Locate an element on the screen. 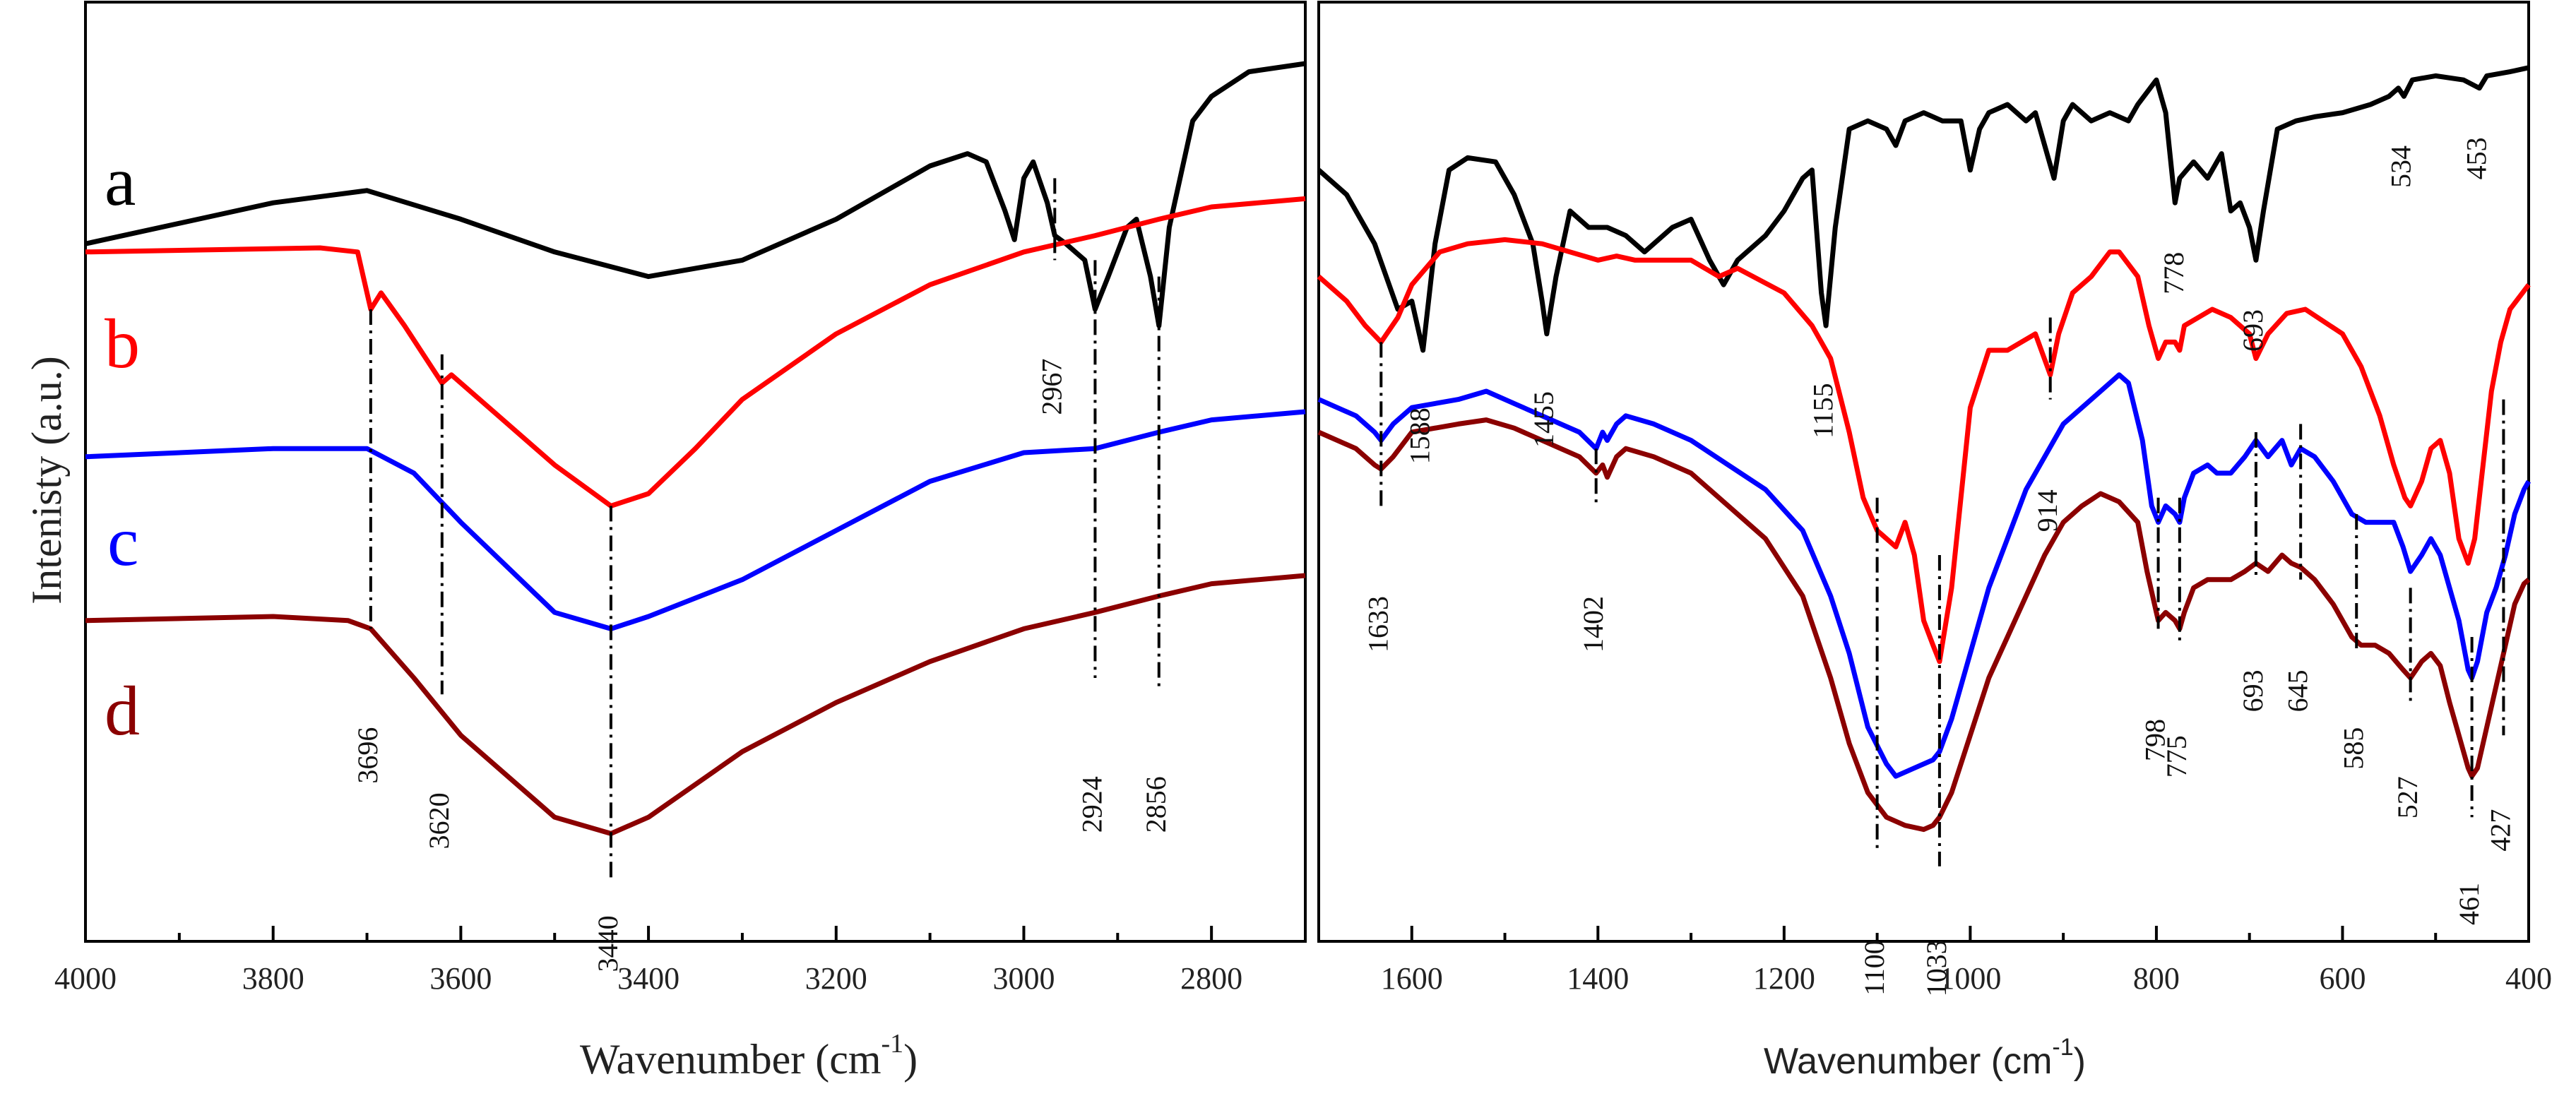 The height and width of the screenshot is (1096, 2576). left-series-a-line is located at coordinates (695, 195).